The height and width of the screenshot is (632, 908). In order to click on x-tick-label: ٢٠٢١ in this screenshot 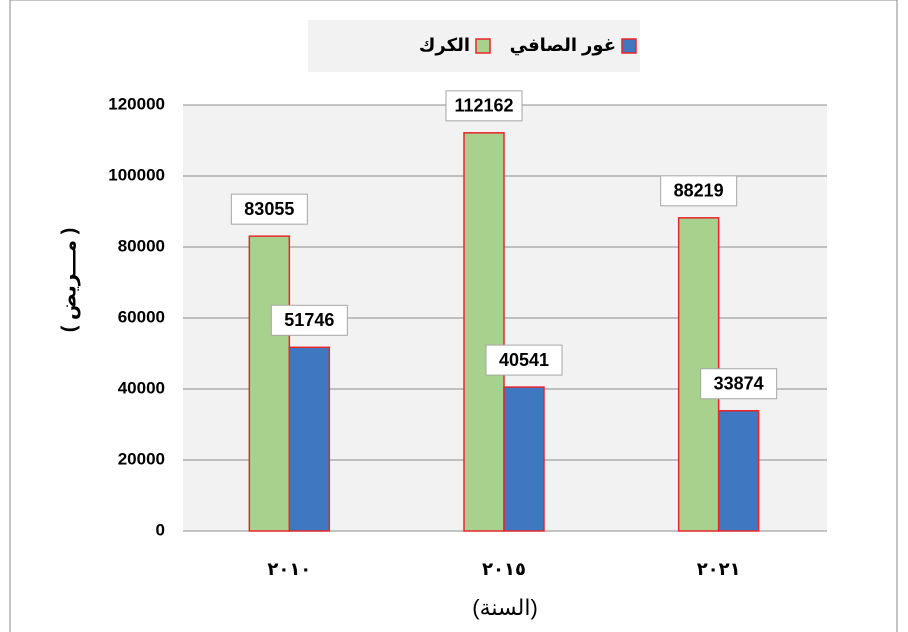, I will do `click(719, 569)`.